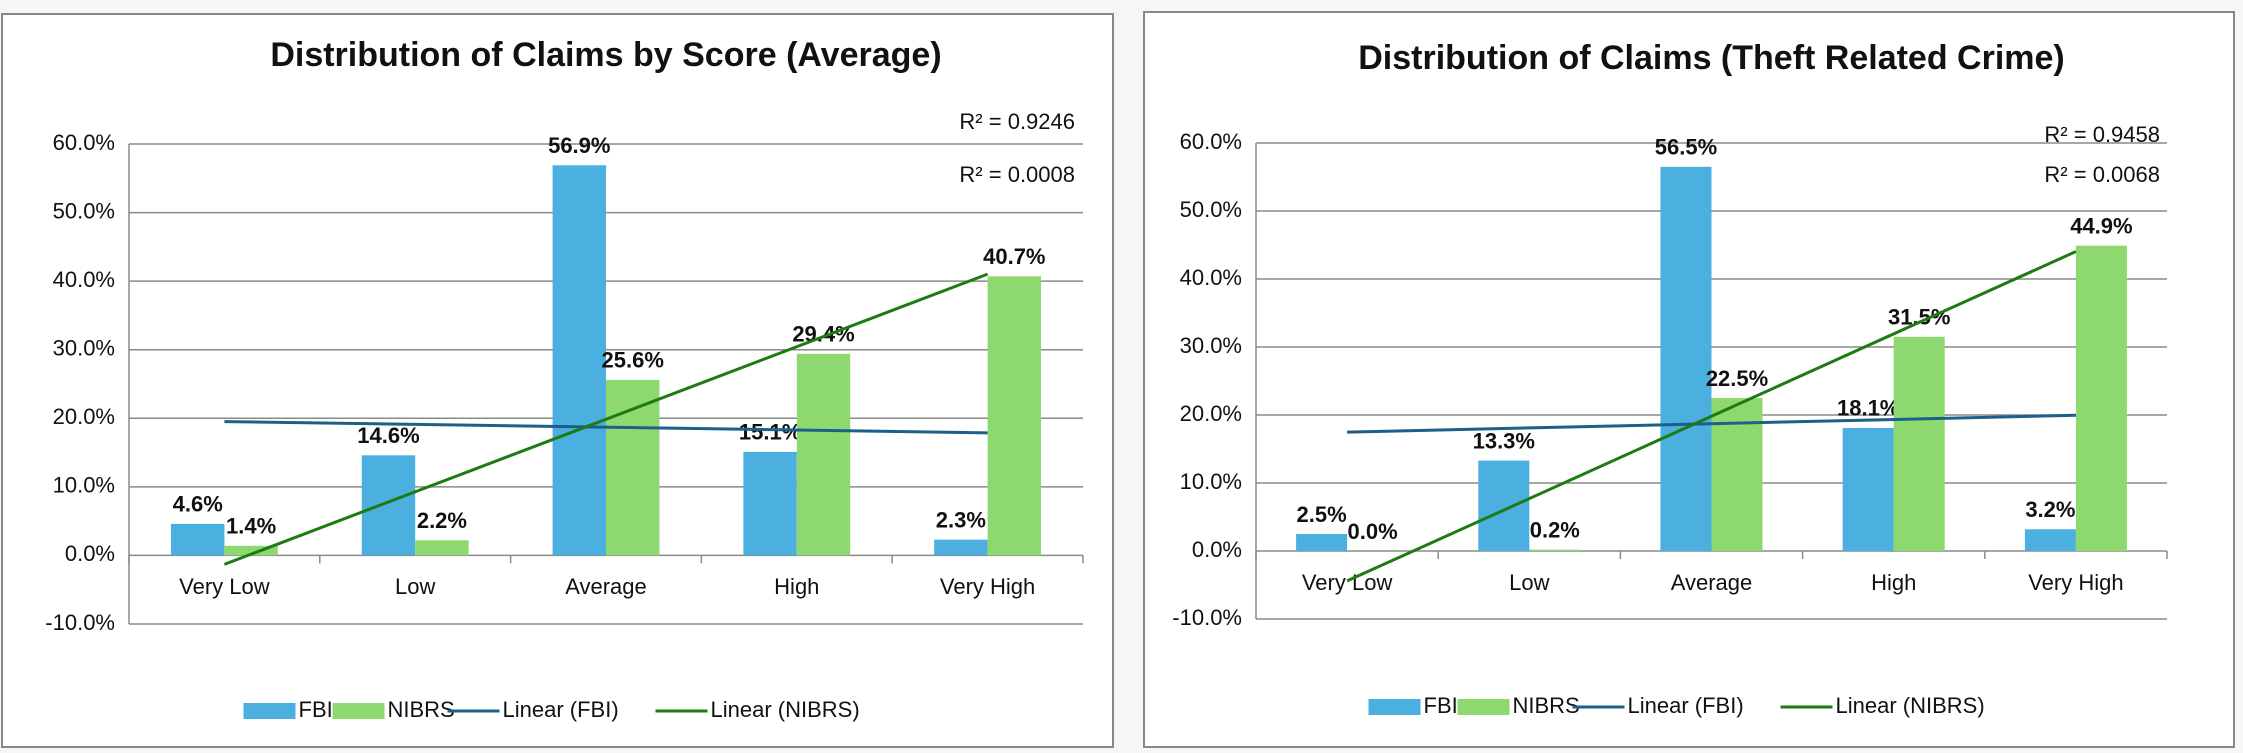 This screenshot has height=753, width=2243. Describe the element at coordinates (442, 520) in the screenshot. I see `data-label: 2.2%` at that location.